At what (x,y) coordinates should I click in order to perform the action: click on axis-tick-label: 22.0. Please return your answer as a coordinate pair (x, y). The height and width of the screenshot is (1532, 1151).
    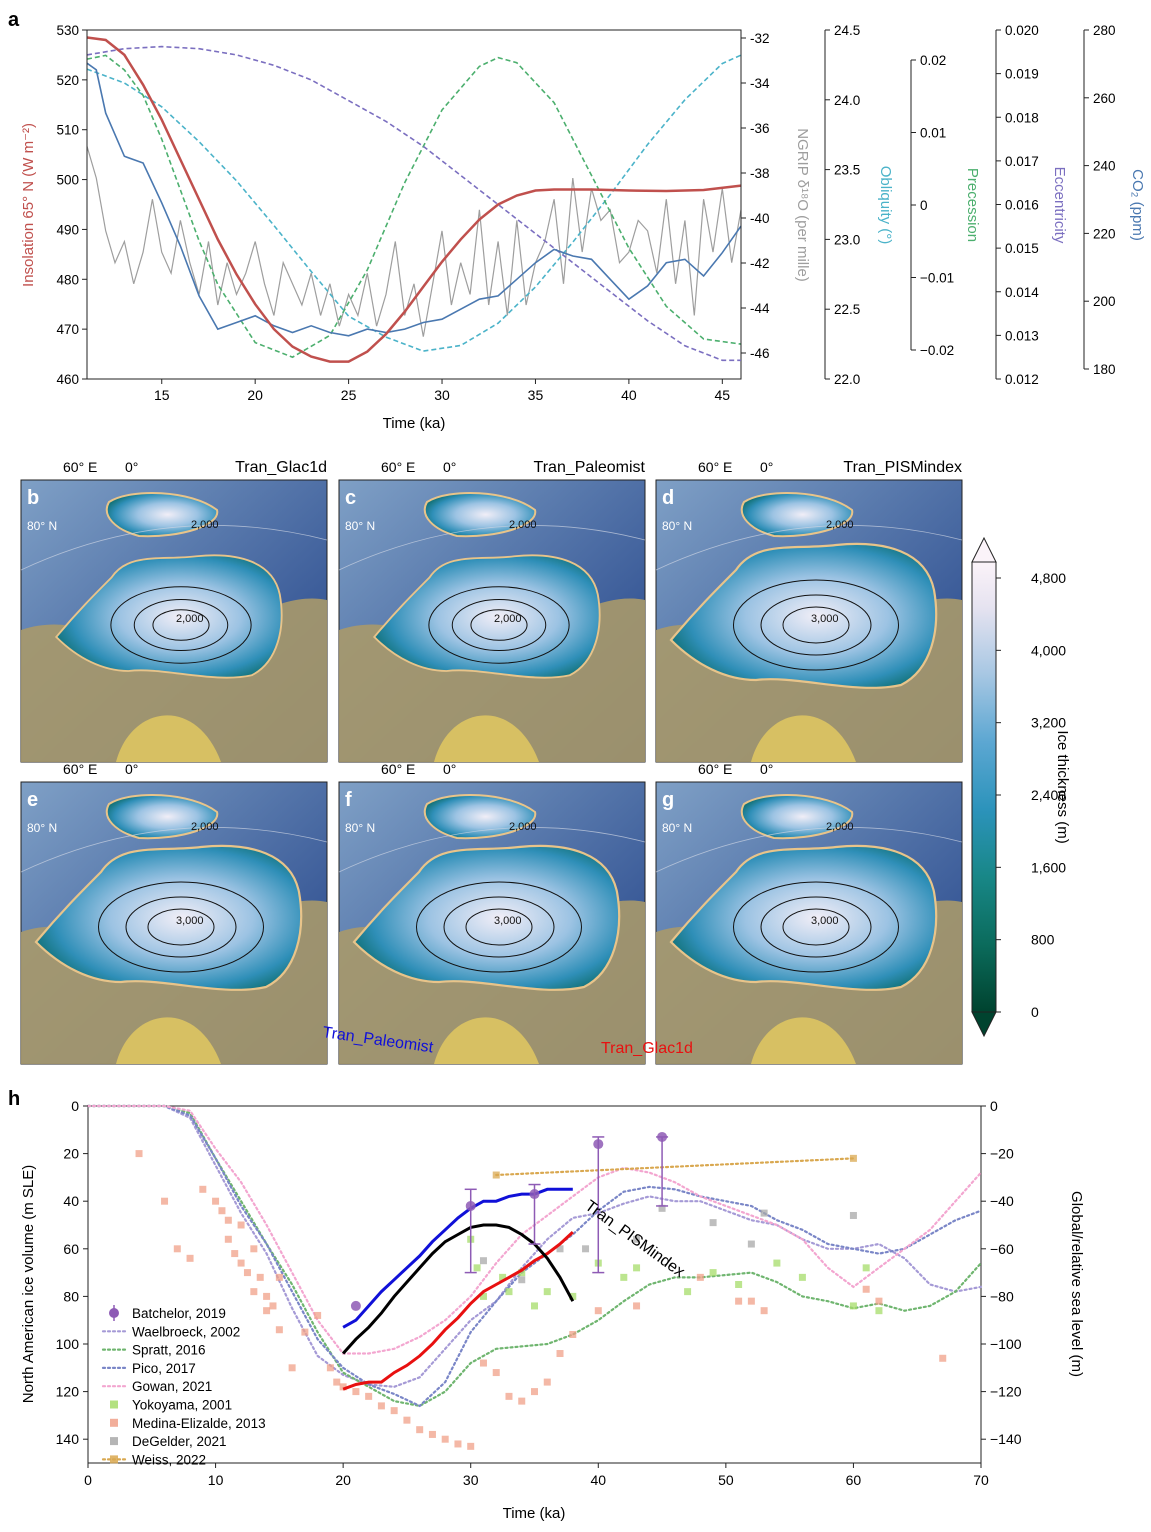
    Looking at the image, I should click on (847, 379).